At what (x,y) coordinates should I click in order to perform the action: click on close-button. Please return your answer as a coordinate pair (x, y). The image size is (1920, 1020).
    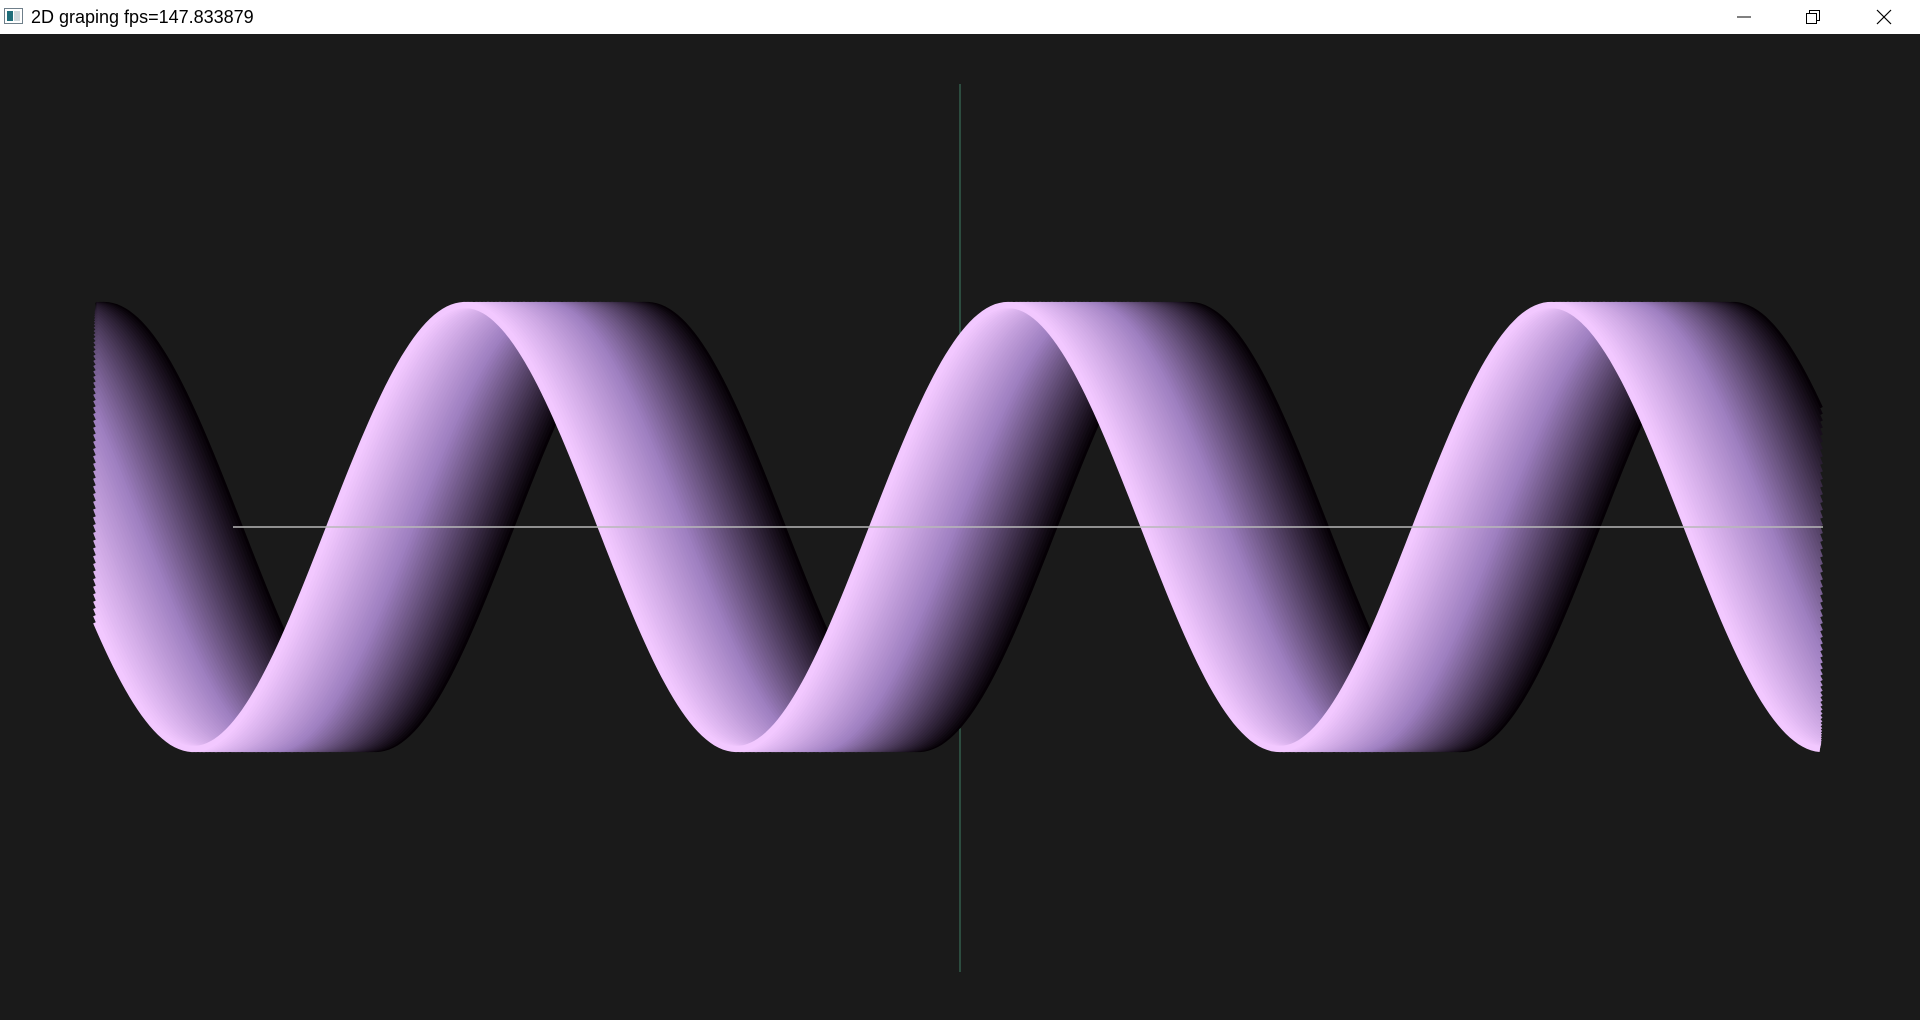
    Looking at the image, I should click on (1883, 17).